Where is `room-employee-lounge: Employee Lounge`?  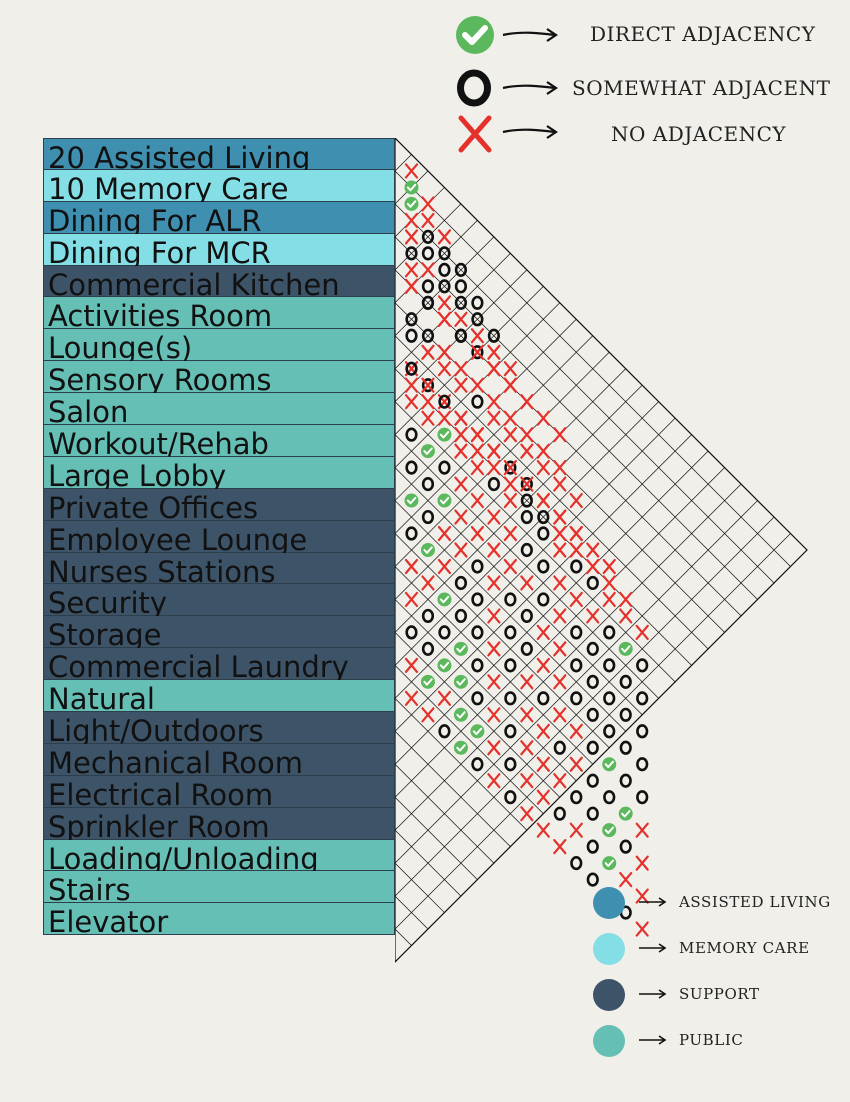
room-employee-lounge: Employee Lounge is located at coordinates (219, 538).